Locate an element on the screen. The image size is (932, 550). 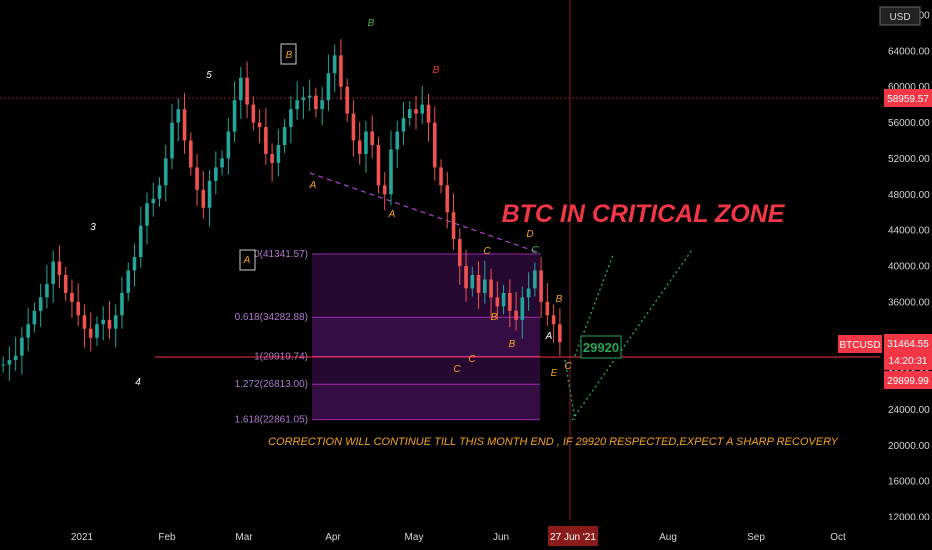
crosshair-date-tag is located at coordinates (573, 536).